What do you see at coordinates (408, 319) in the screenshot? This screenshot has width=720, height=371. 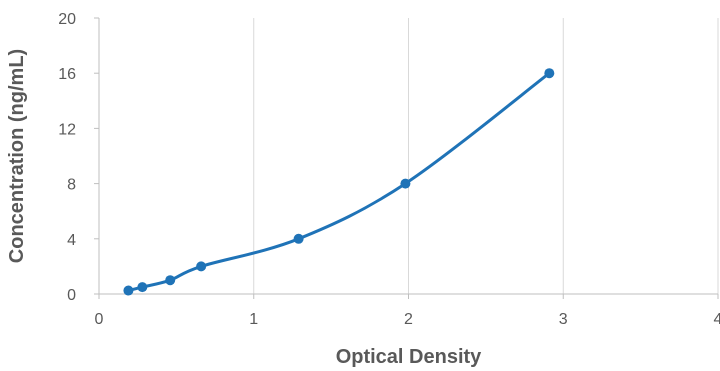 I see `x-tick-label: 2` at bounding box center [408, 319].